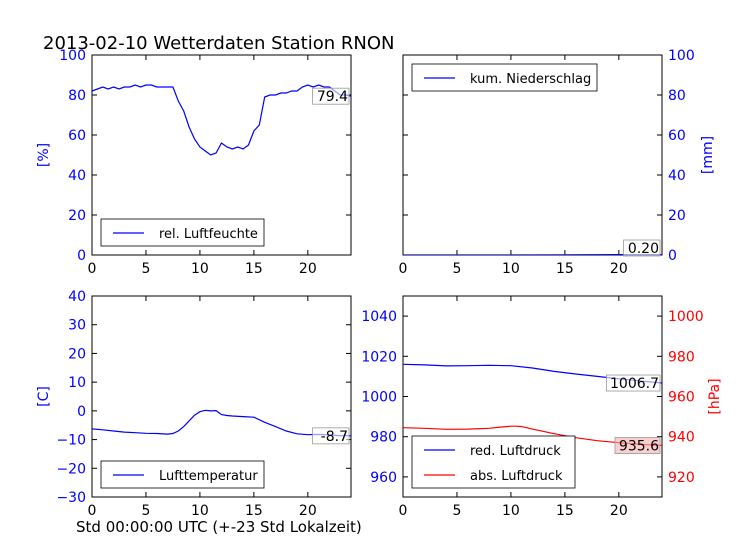 The height and width of the screenshot is (552, 736). I want to click on y-tick-label: 1040, so click(379, 317).